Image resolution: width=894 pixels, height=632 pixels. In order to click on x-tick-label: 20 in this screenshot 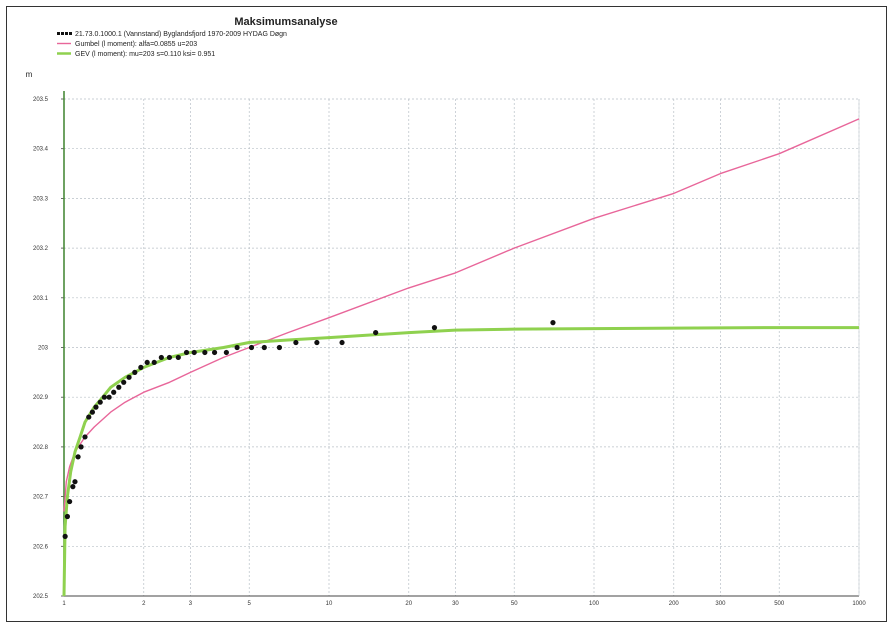, I will do `click(408, 604)`.